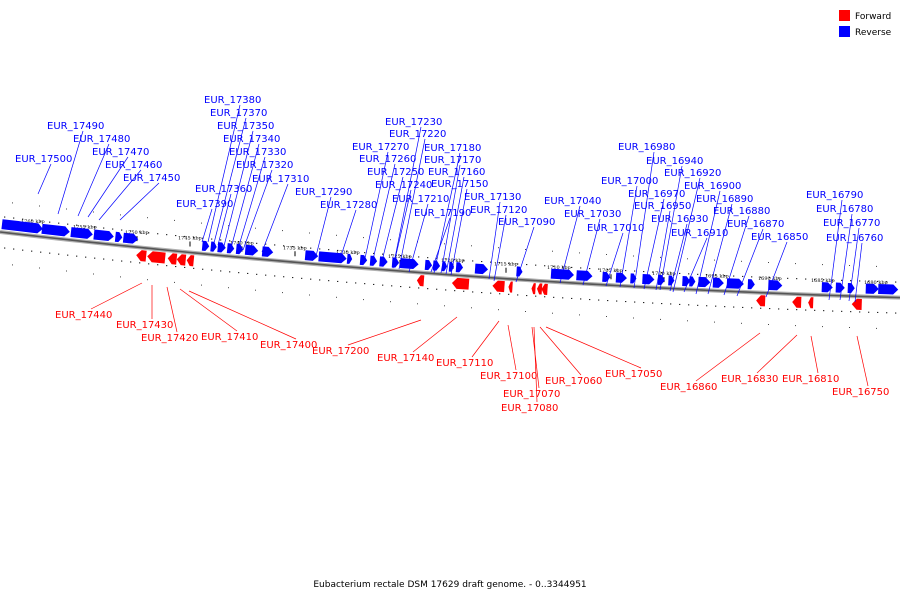 Image resolution: width=900 pixels, height=600 pixels. What do you see at coordinates (144, 325) in the screenshot?
I see `forward-gene-label: EUR_17430` at bounding box center [144, 325].